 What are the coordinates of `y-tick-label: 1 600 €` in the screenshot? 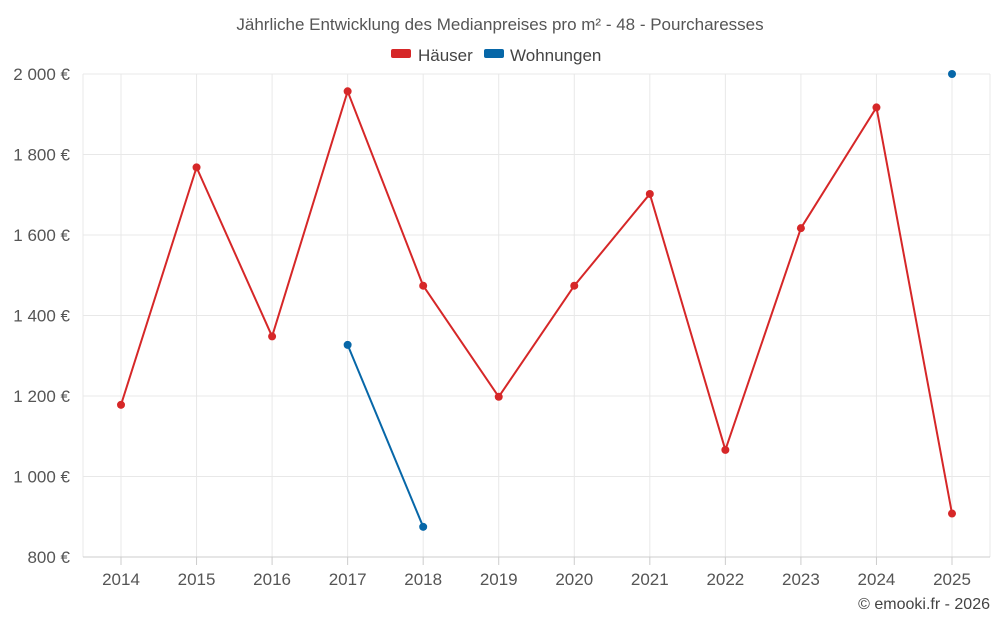 It's located at (41, 235).